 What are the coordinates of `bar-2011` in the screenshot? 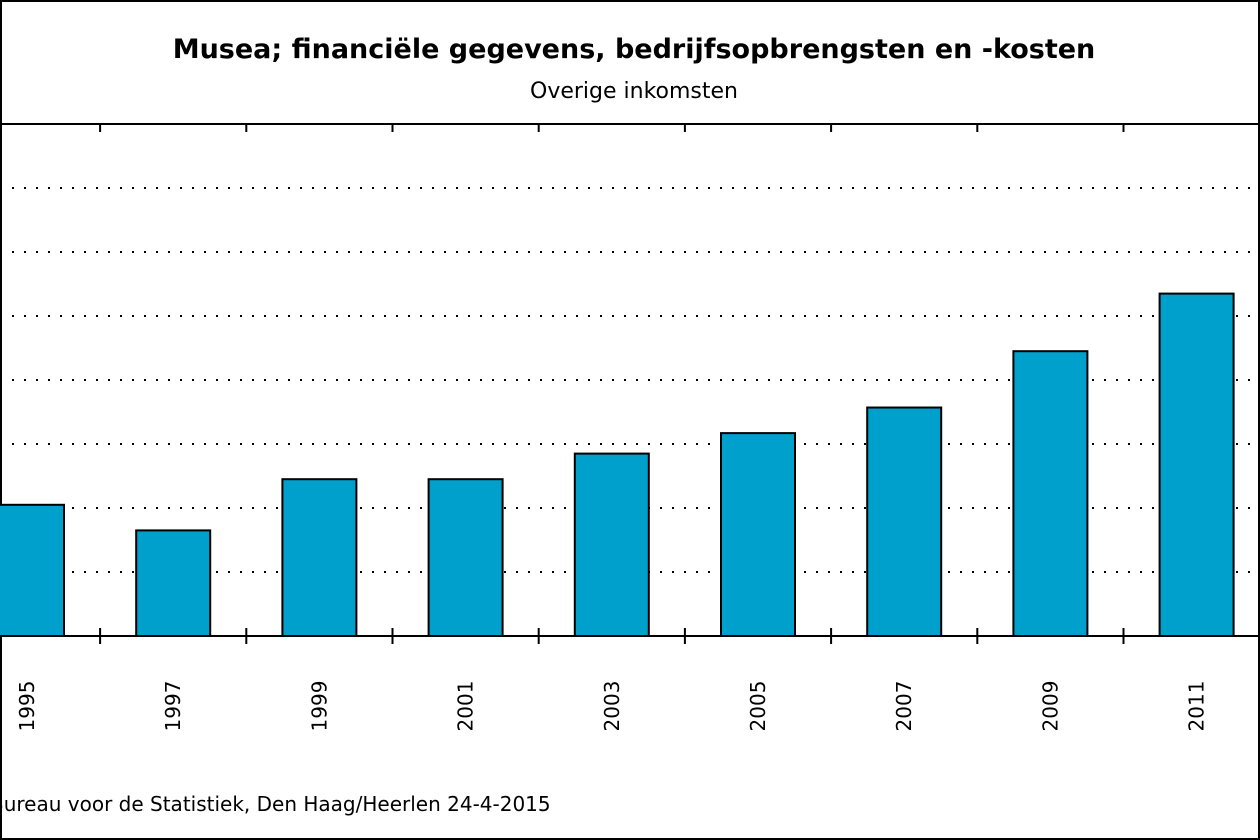 It's located at (1196, 464).